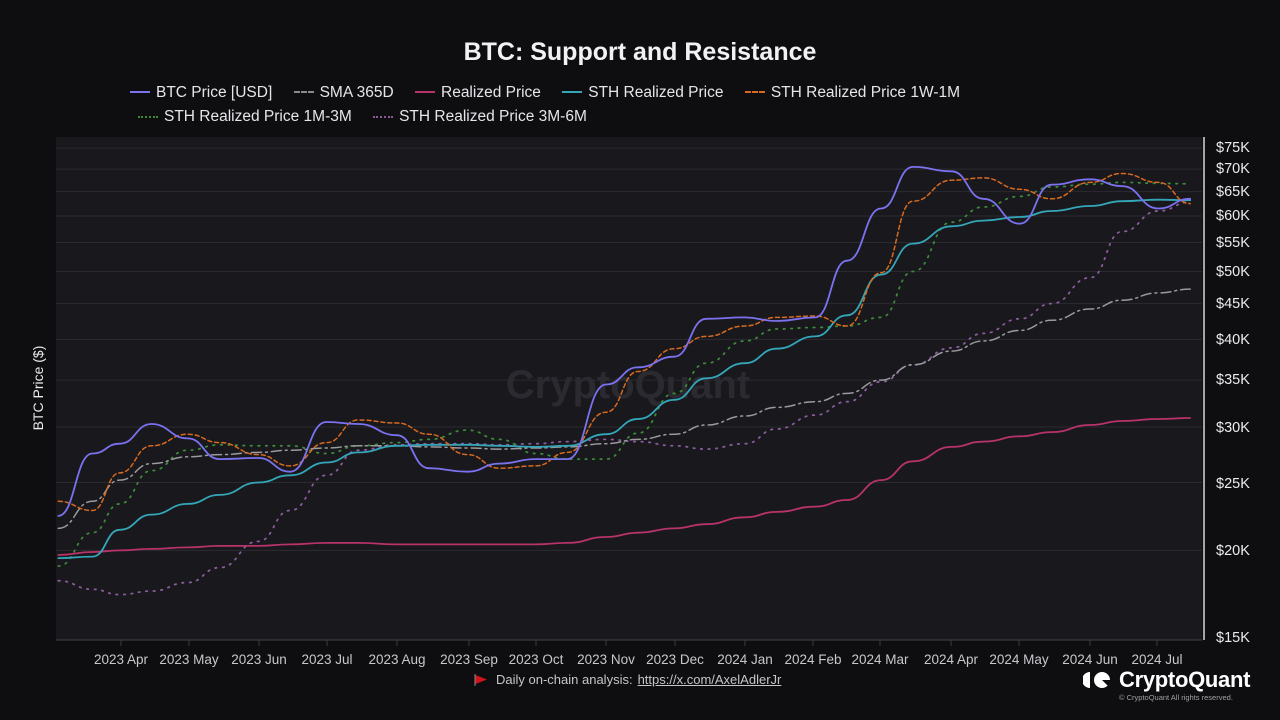 Image resolution: width=1280 pixels, height=720 pixels. I want to click on x-tick: 2023 May, so click(189, 659).